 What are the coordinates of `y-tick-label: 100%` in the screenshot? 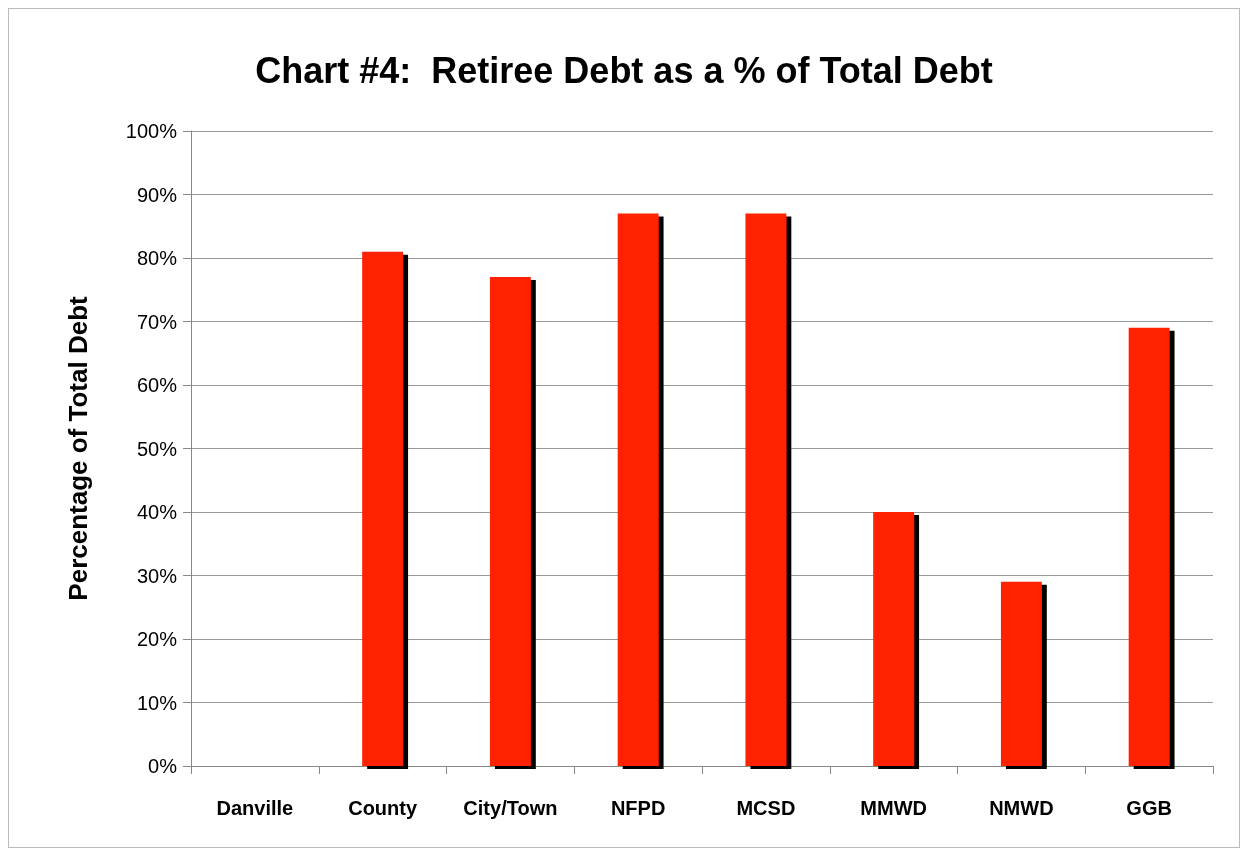 It's located at (151, 131).